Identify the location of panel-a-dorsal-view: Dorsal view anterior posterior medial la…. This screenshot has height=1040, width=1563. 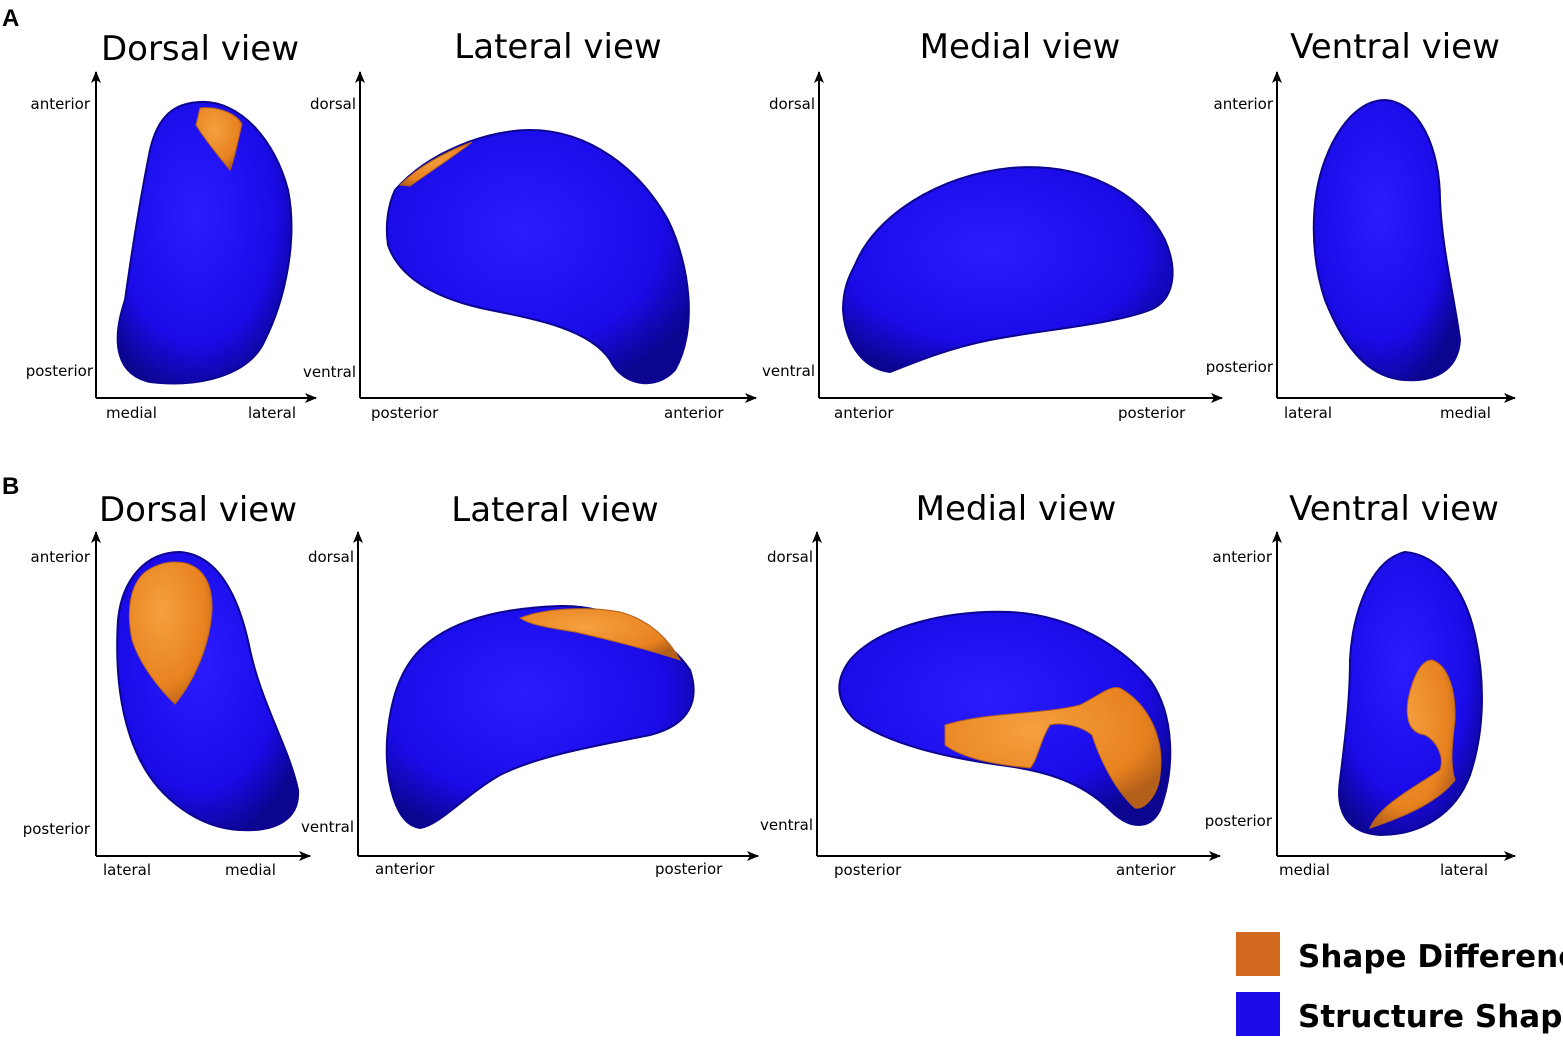
(171, 225).